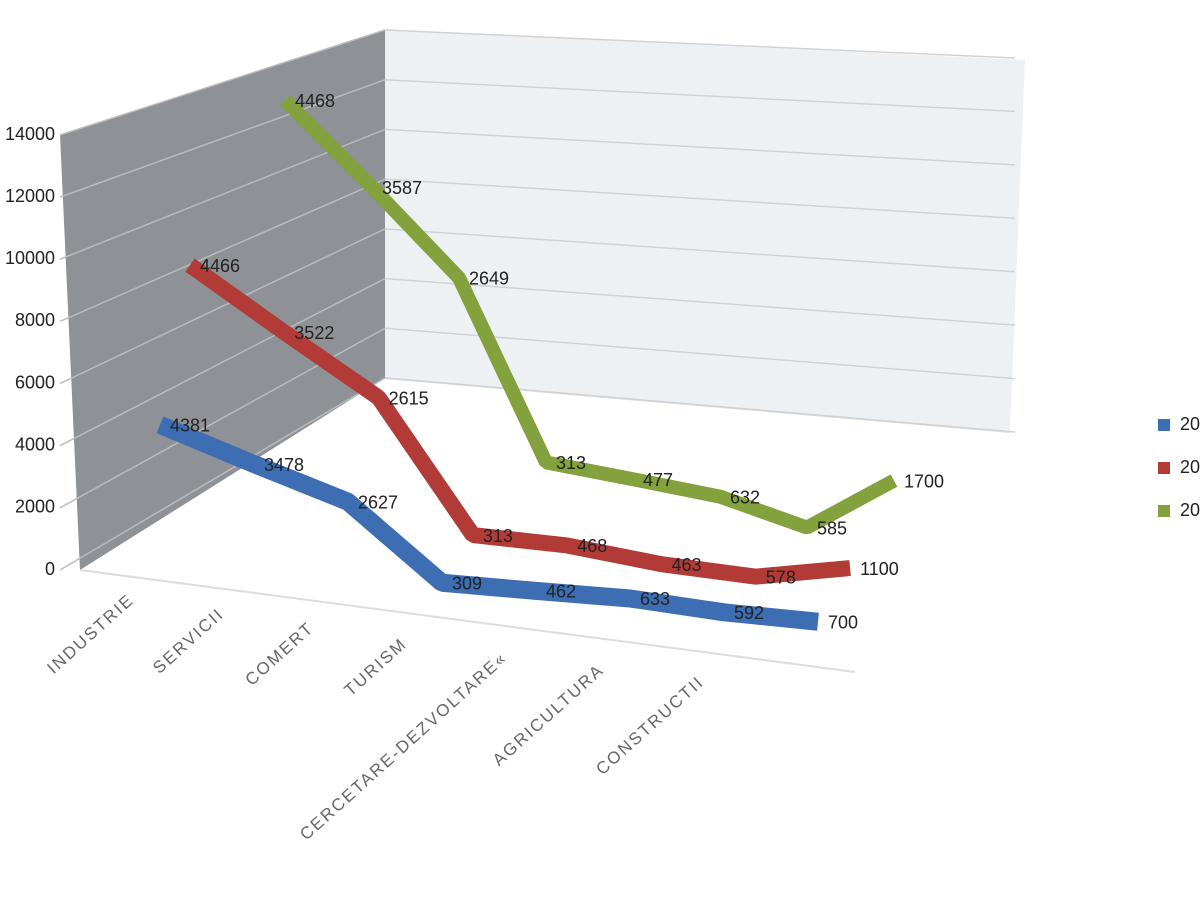 This screenshot has width=1200, height=900. I want to click on data-label: 632, so click(745, 497).